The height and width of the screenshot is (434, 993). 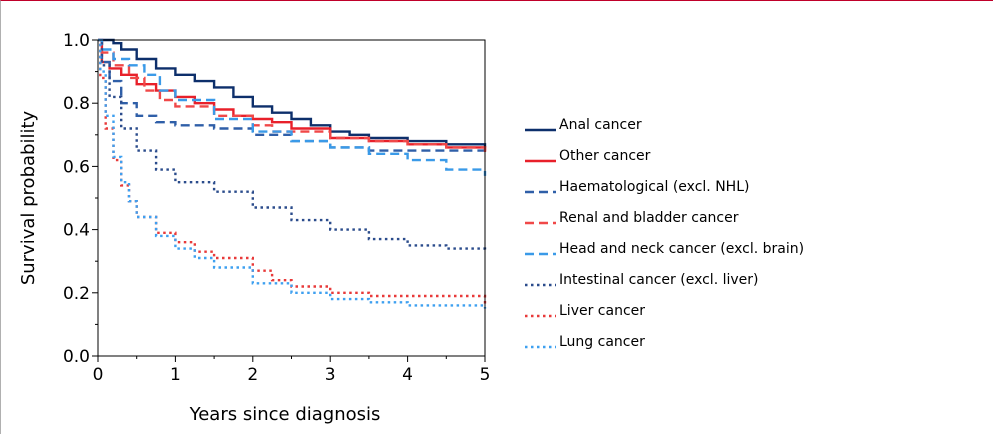 What do you see at coordinates (76, 104) in the screenshot?
I see `y-tick-label: 0.8` at bounding box center [76, 104].